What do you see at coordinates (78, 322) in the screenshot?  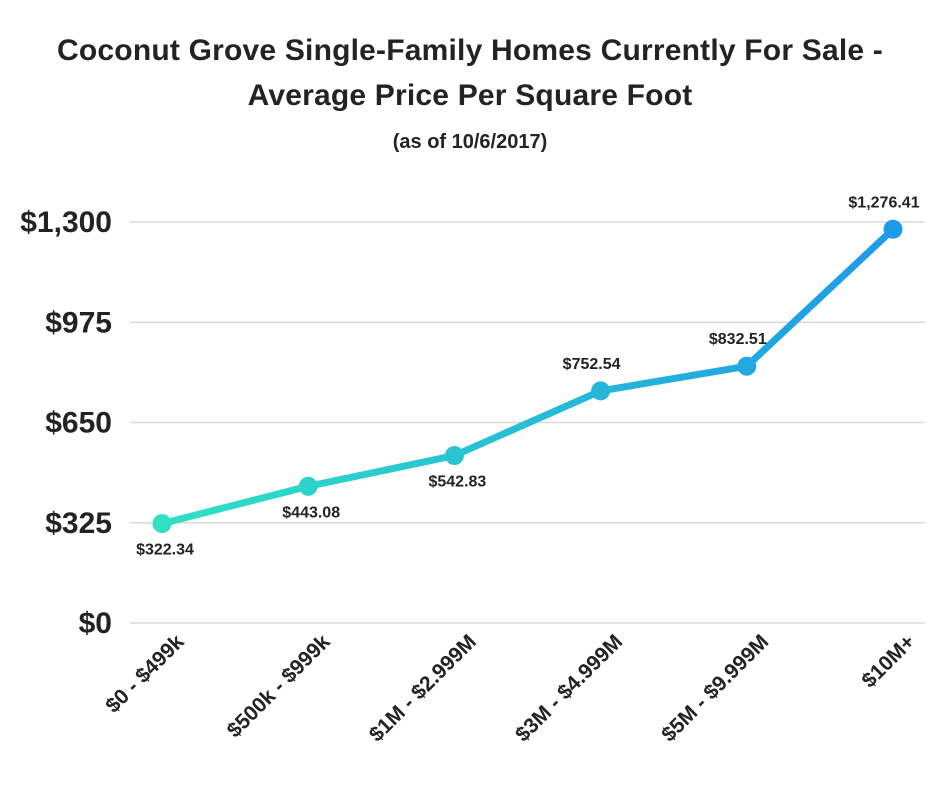 I see `y-axis-tick-label: $975` at bounding box center [78, 322].